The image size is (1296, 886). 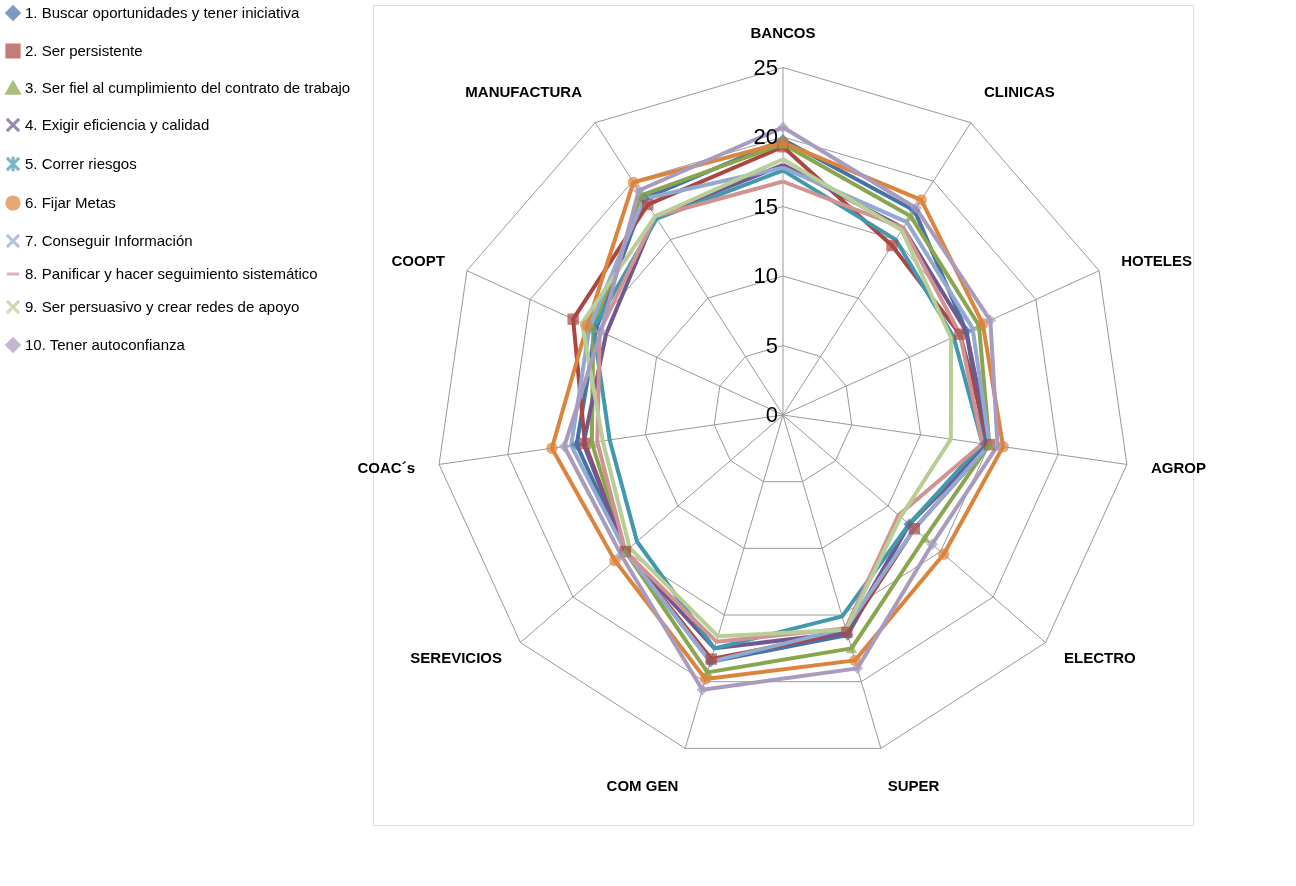 What do you see at coordinates (105, 344) in the screenshot?
I see `legend-label: 10. Tener autoconfianza` at bounding box center [105, 344].